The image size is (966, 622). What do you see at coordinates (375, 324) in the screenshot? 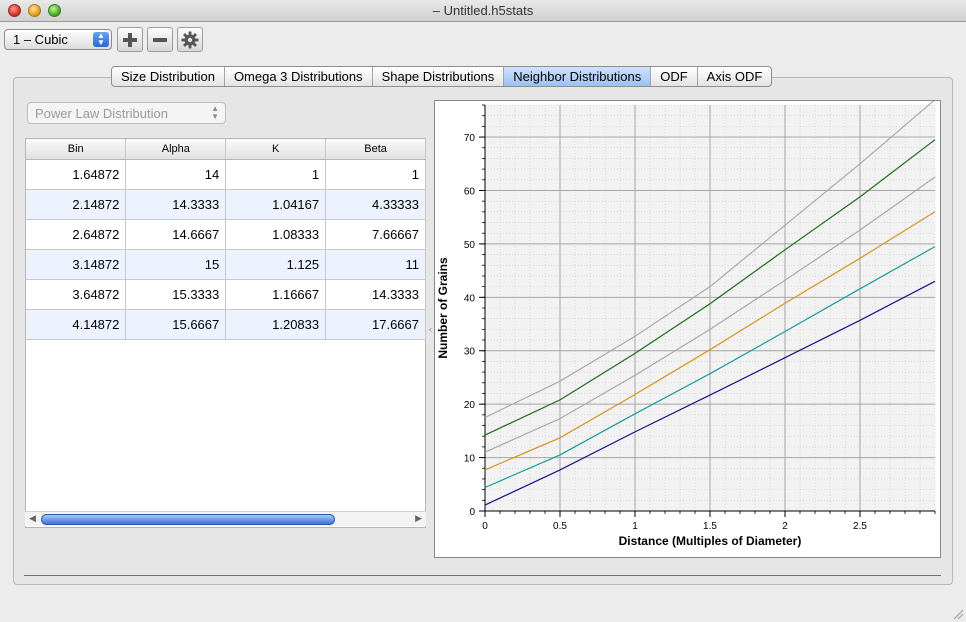
I see `table-cell: 17.6667` at bounding box center [375, 324].